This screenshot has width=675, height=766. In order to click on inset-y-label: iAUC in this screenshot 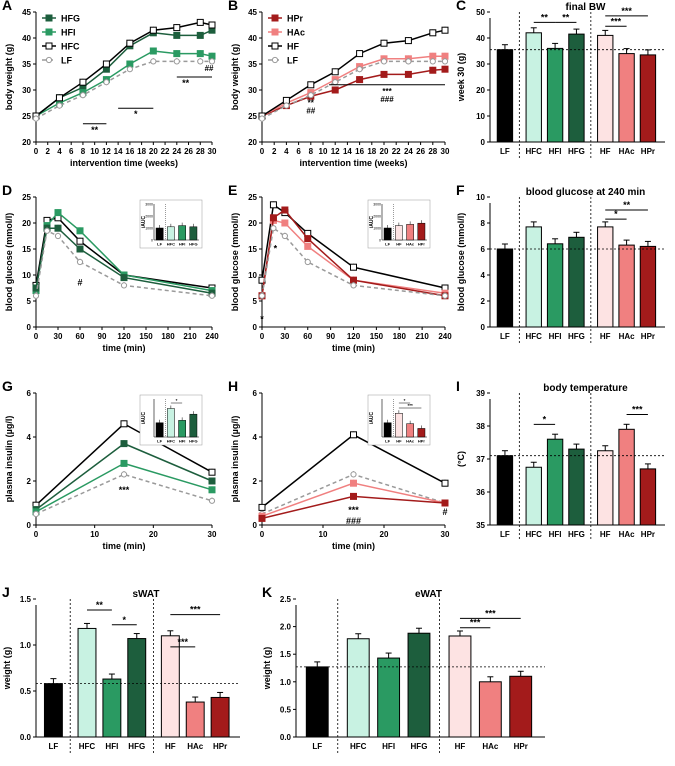, I will do `click(144, 222)`.